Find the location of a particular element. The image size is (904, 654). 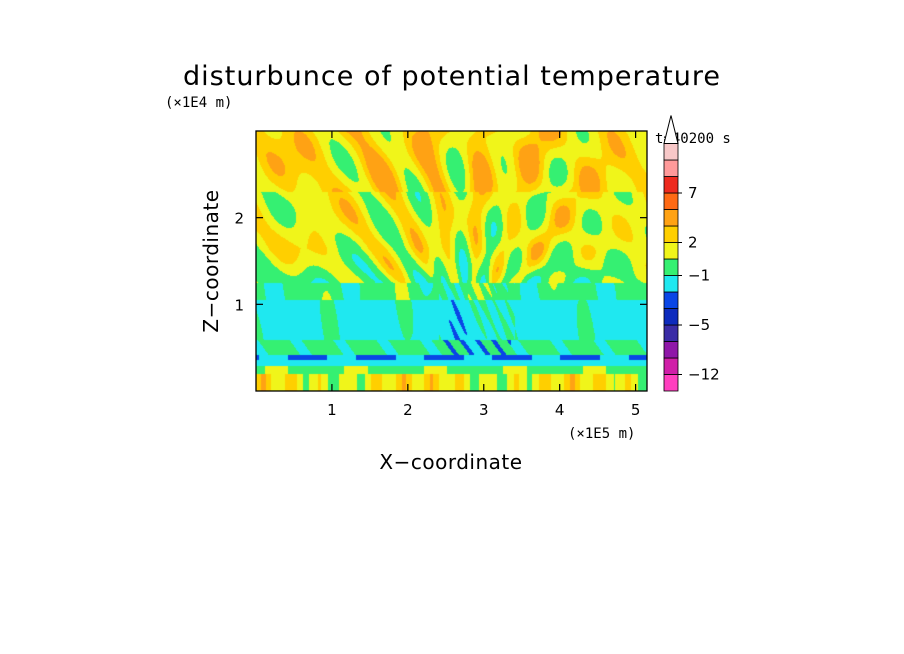

x-tick-label: 5 is located at coordinates (636, 410).